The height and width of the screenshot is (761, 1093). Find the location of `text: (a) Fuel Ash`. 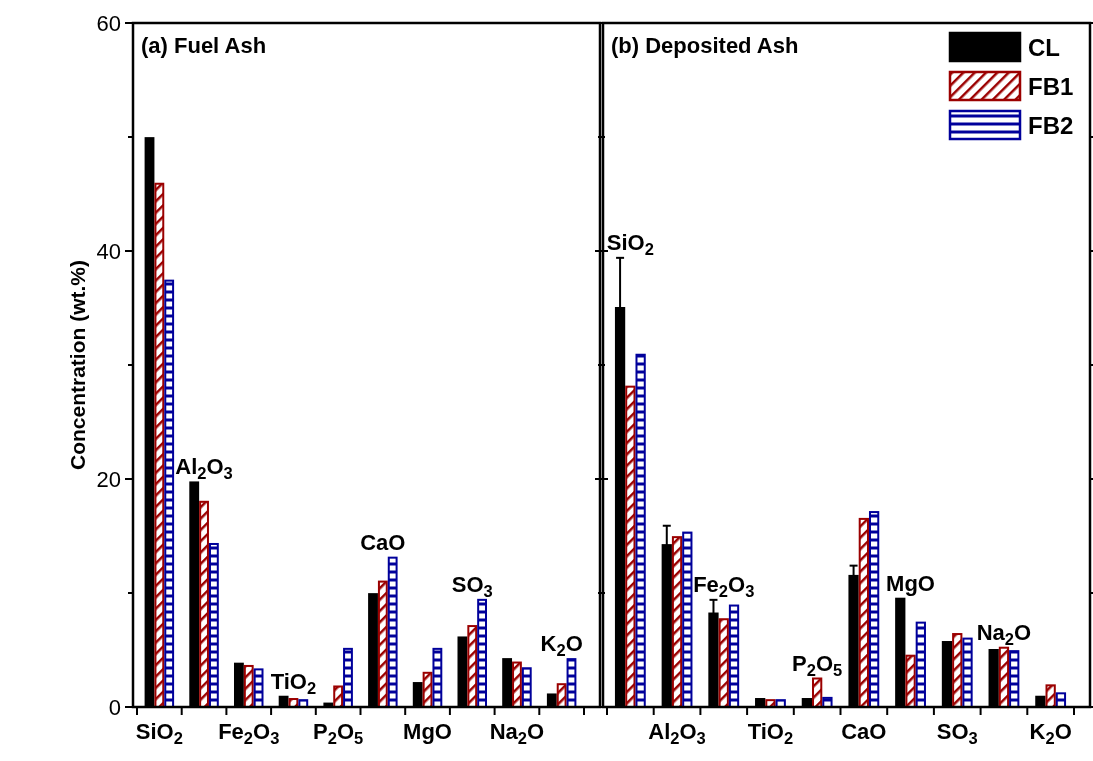

text: (a) Fuel Ash is located at coordinates (204, 45).